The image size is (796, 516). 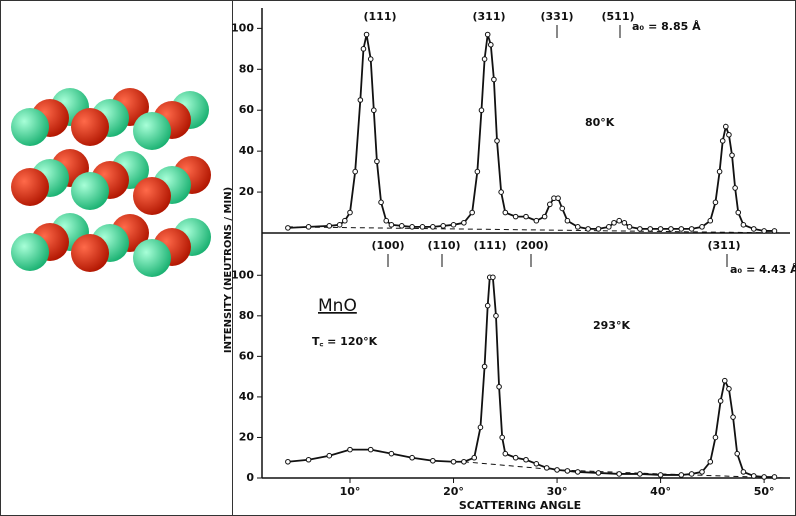 I want to click on reflection-label: (331), so click(x=556, y=16).